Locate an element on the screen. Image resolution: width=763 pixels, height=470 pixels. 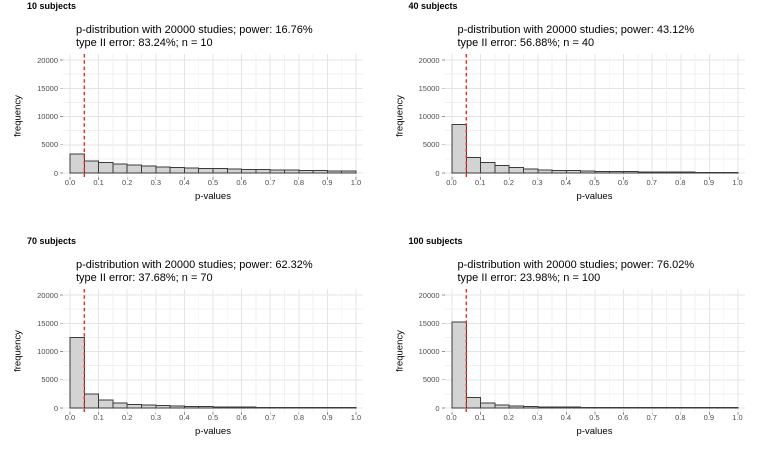
x-tick-label: 0.3 is located at coordinates (156, 182).